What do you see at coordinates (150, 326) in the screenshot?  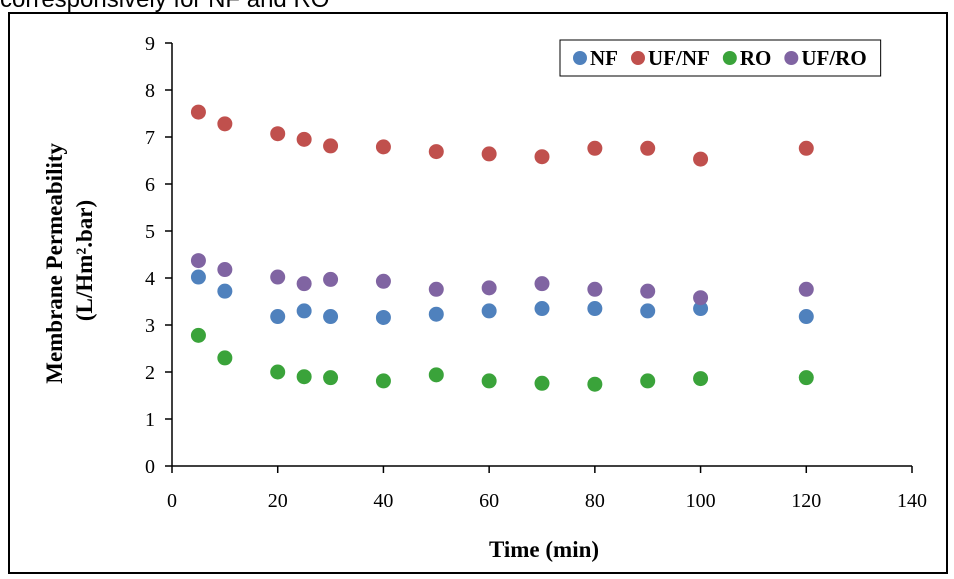 I see `y-tick-label: 3` at bounding box center [150, 326].